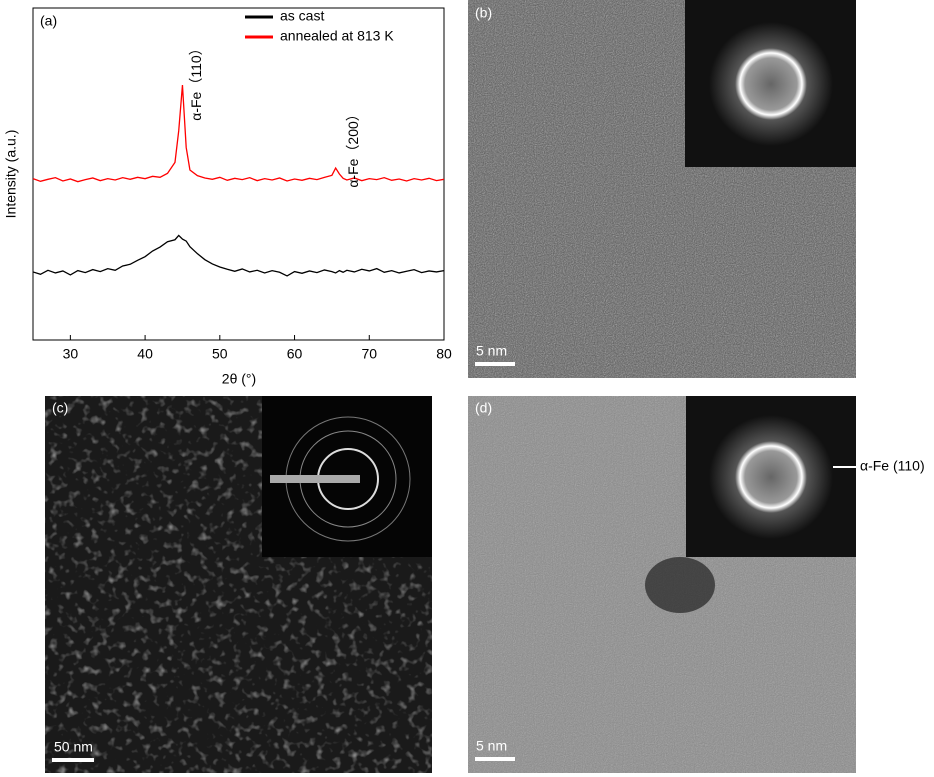 This screenshot has height=777, width=934. What do you see at coordinates (239, 379) in the screenshot?
I see `x-axis-label: 2θ (°)` at bounding box center [239, 379].